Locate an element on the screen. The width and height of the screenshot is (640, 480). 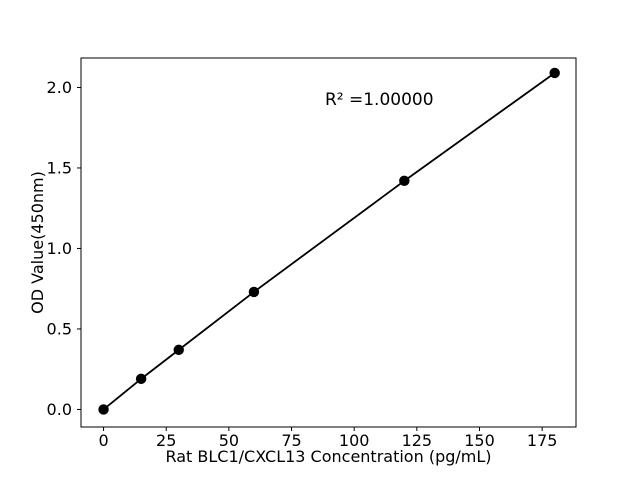
x-tick-label: 125 is located at coordinates (417, 440).